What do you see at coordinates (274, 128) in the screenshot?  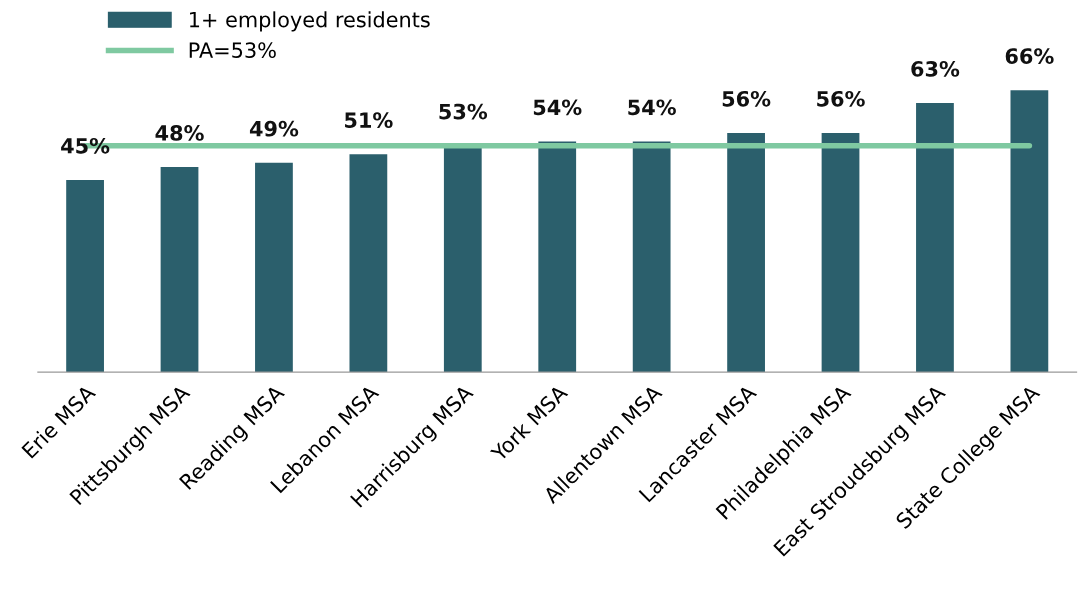 I see `data-label: 49%` at bounding box center [274, 128].